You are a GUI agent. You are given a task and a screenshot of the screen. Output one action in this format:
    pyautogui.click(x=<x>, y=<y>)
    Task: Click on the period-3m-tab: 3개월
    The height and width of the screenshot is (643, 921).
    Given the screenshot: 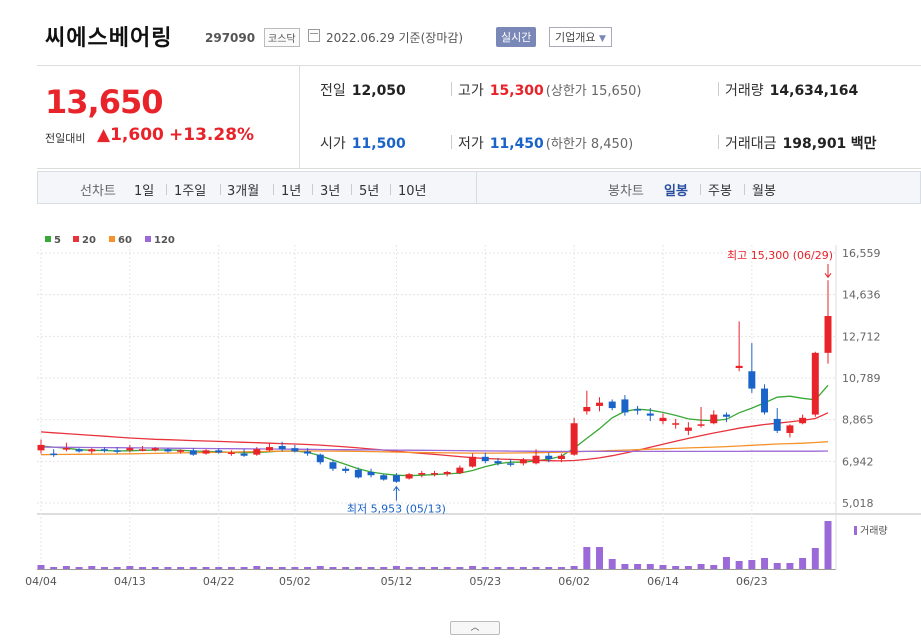 What is the action you would take?
    pyautogui.click(x=243, y=191)
    